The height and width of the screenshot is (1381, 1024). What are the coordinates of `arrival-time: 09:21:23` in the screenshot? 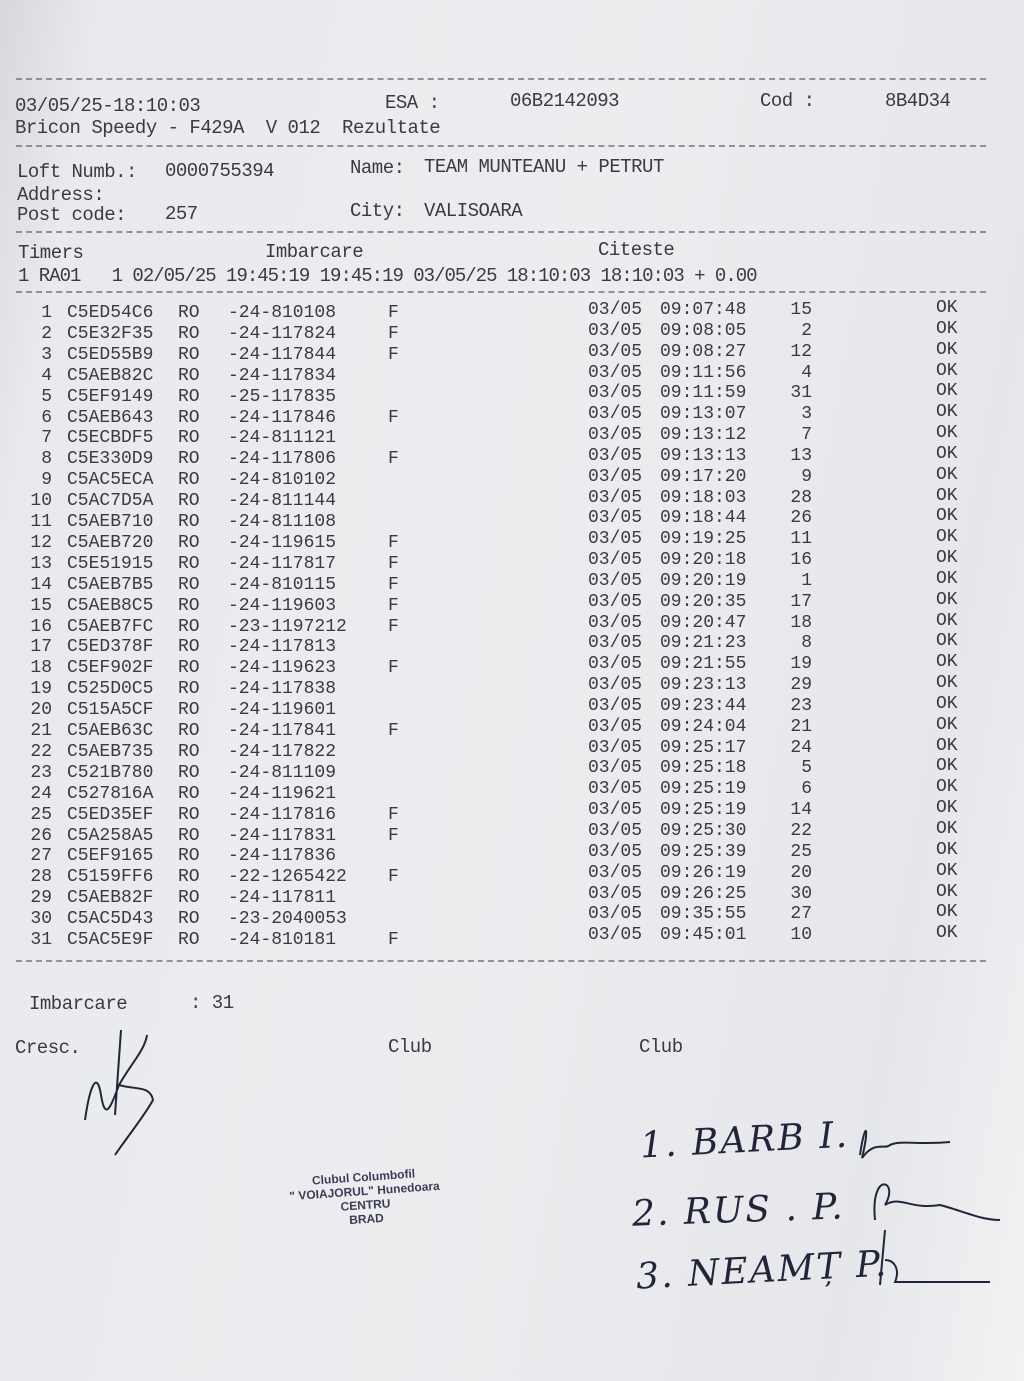 It's located at (703, 643).